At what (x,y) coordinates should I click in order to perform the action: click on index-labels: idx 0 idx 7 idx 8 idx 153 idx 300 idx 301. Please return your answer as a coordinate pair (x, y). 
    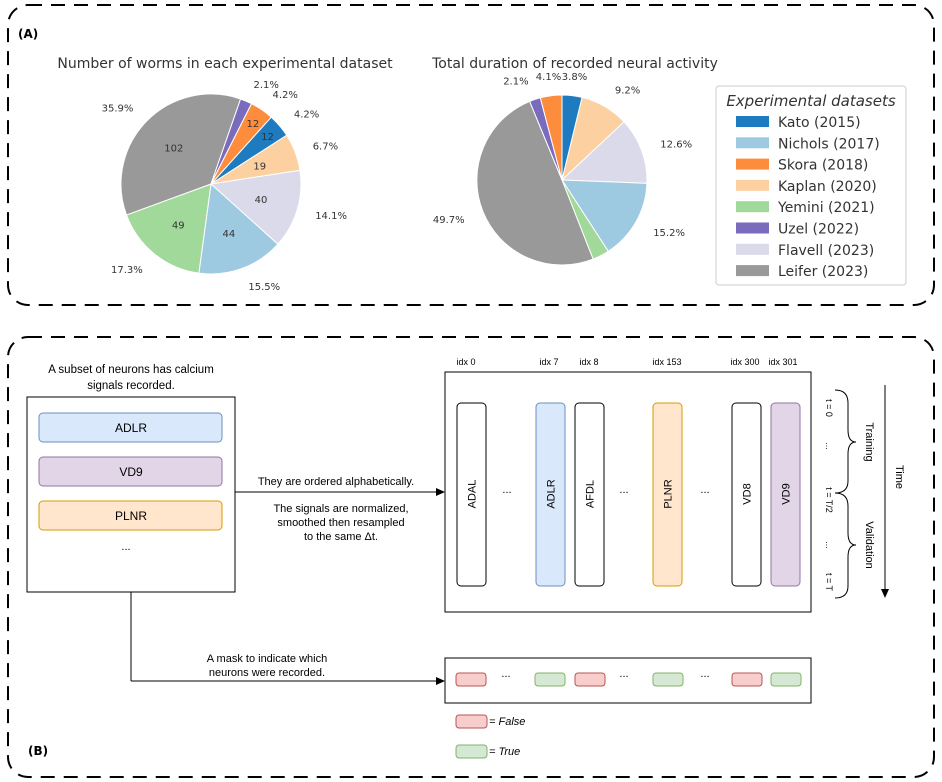
    Looking at the image, I should click on (626, 362).